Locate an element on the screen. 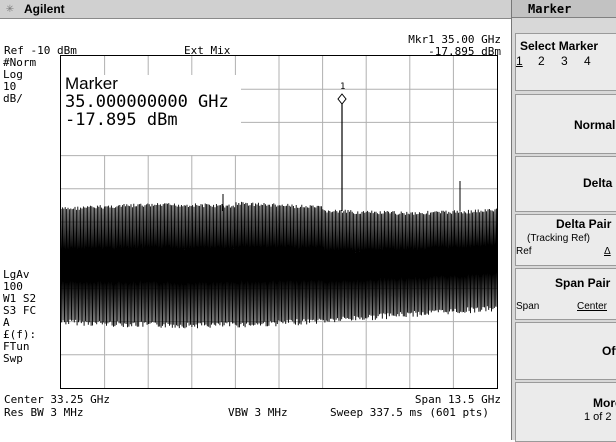 The width and height of the screenshot is (616, 442). scale-label: #Norm is located at coordinates (20, 62).